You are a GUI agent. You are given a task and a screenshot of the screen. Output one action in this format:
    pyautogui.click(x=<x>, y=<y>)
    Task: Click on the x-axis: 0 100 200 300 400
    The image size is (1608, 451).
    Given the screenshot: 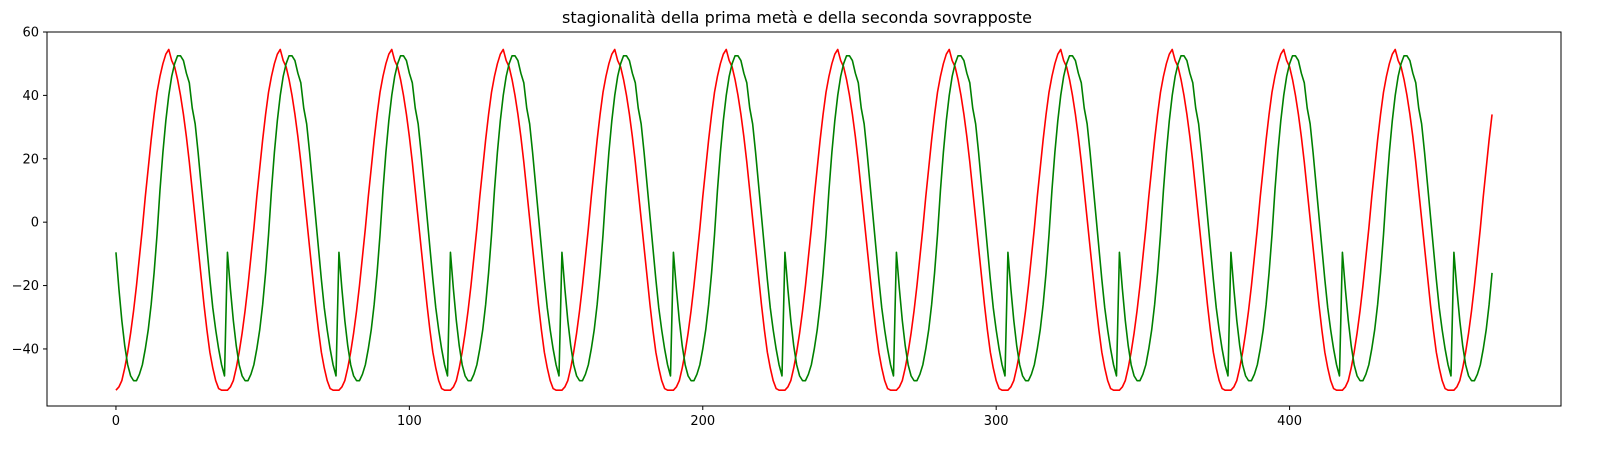 What is the action you would take?
    pyautogui.click(x=707, y=417)
    